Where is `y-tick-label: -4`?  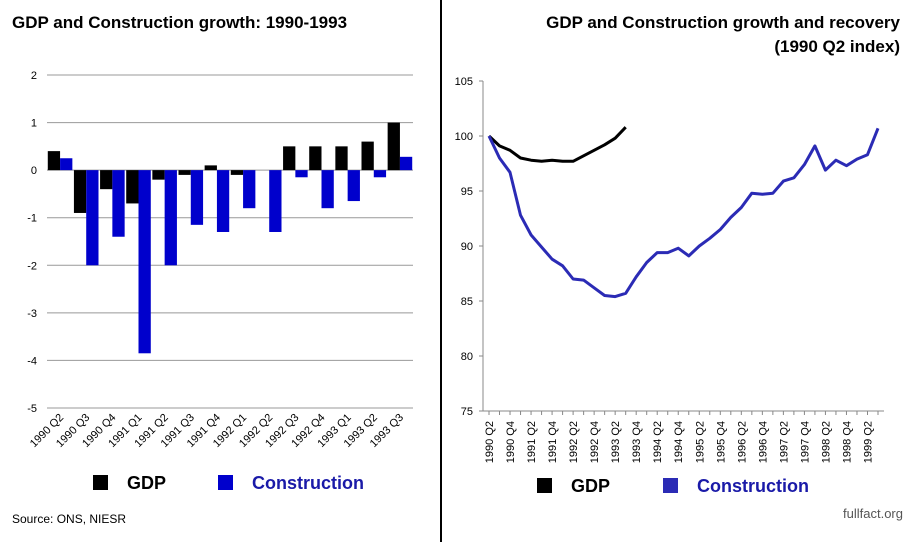 y-tick-label: -4 is located at coordinates (32, 361).